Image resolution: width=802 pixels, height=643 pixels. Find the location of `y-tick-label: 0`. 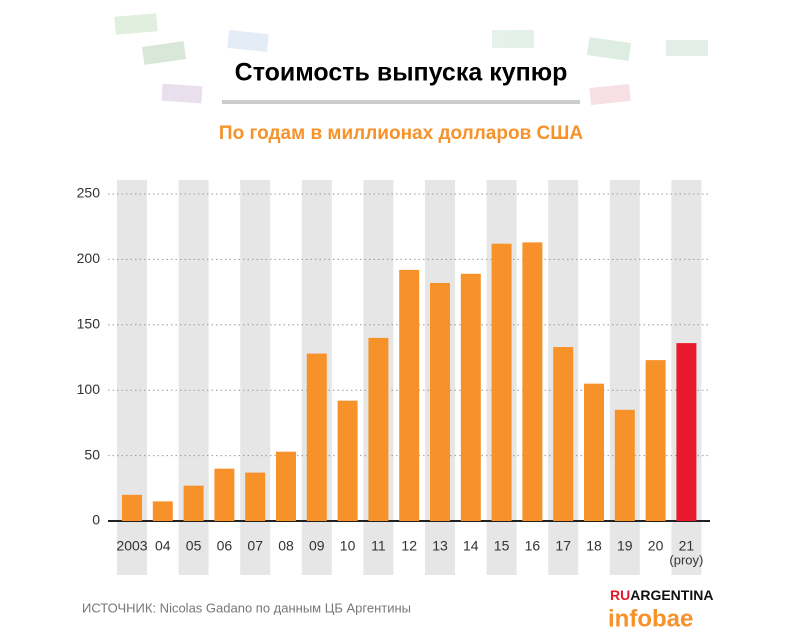

y-tick-label: 0 is located at coordinates (96, 520).